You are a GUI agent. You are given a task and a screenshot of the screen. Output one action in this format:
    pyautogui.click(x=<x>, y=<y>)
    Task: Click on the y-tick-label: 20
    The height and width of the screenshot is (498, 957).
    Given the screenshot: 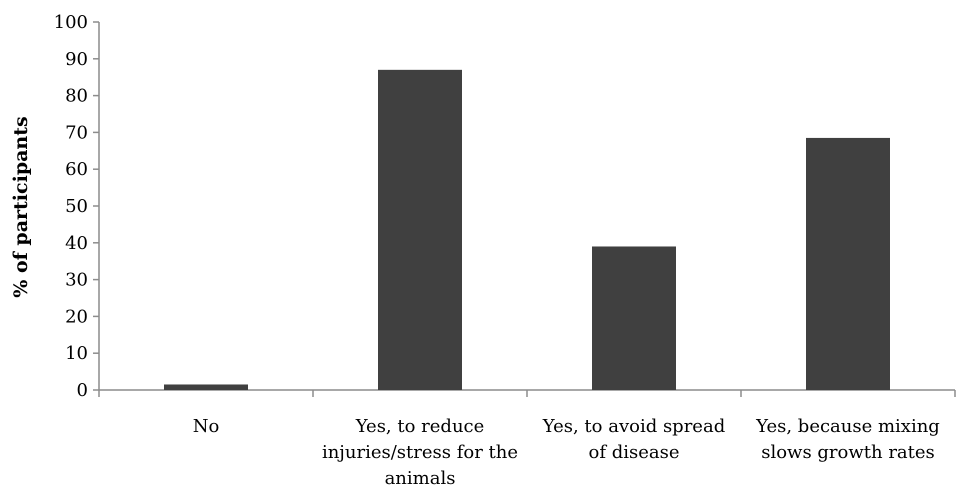 What is the action you would take?
    pyautogui.click(x=76, y=316)
    